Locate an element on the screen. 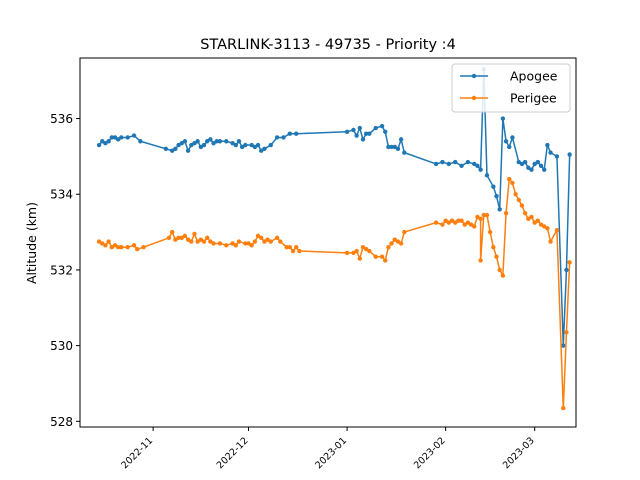 The width and height of the screenshot is (640, 480). y-axis-label: Altitude (km) is located at coordinates (31, 243).